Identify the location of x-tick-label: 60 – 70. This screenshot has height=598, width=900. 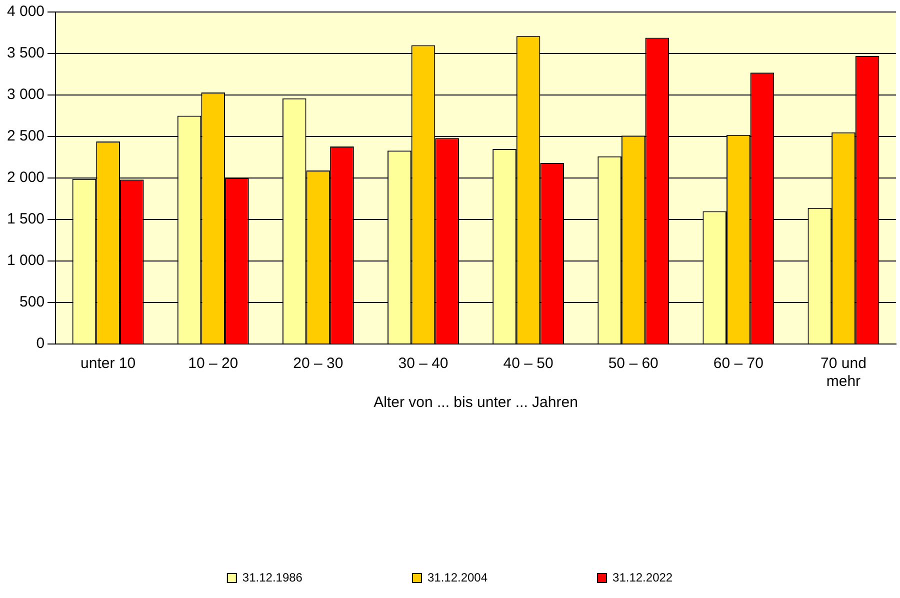
(738, 363).